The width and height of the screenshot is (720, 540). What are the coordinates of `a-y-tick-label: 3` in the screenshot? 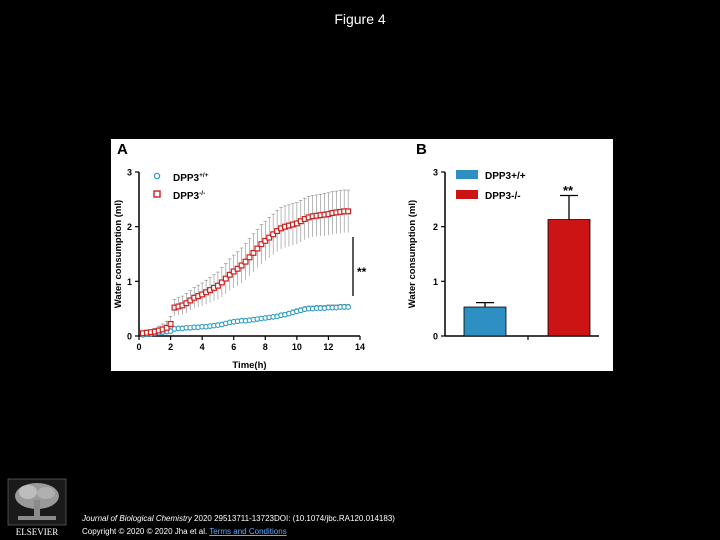 It's located at (129, 173).